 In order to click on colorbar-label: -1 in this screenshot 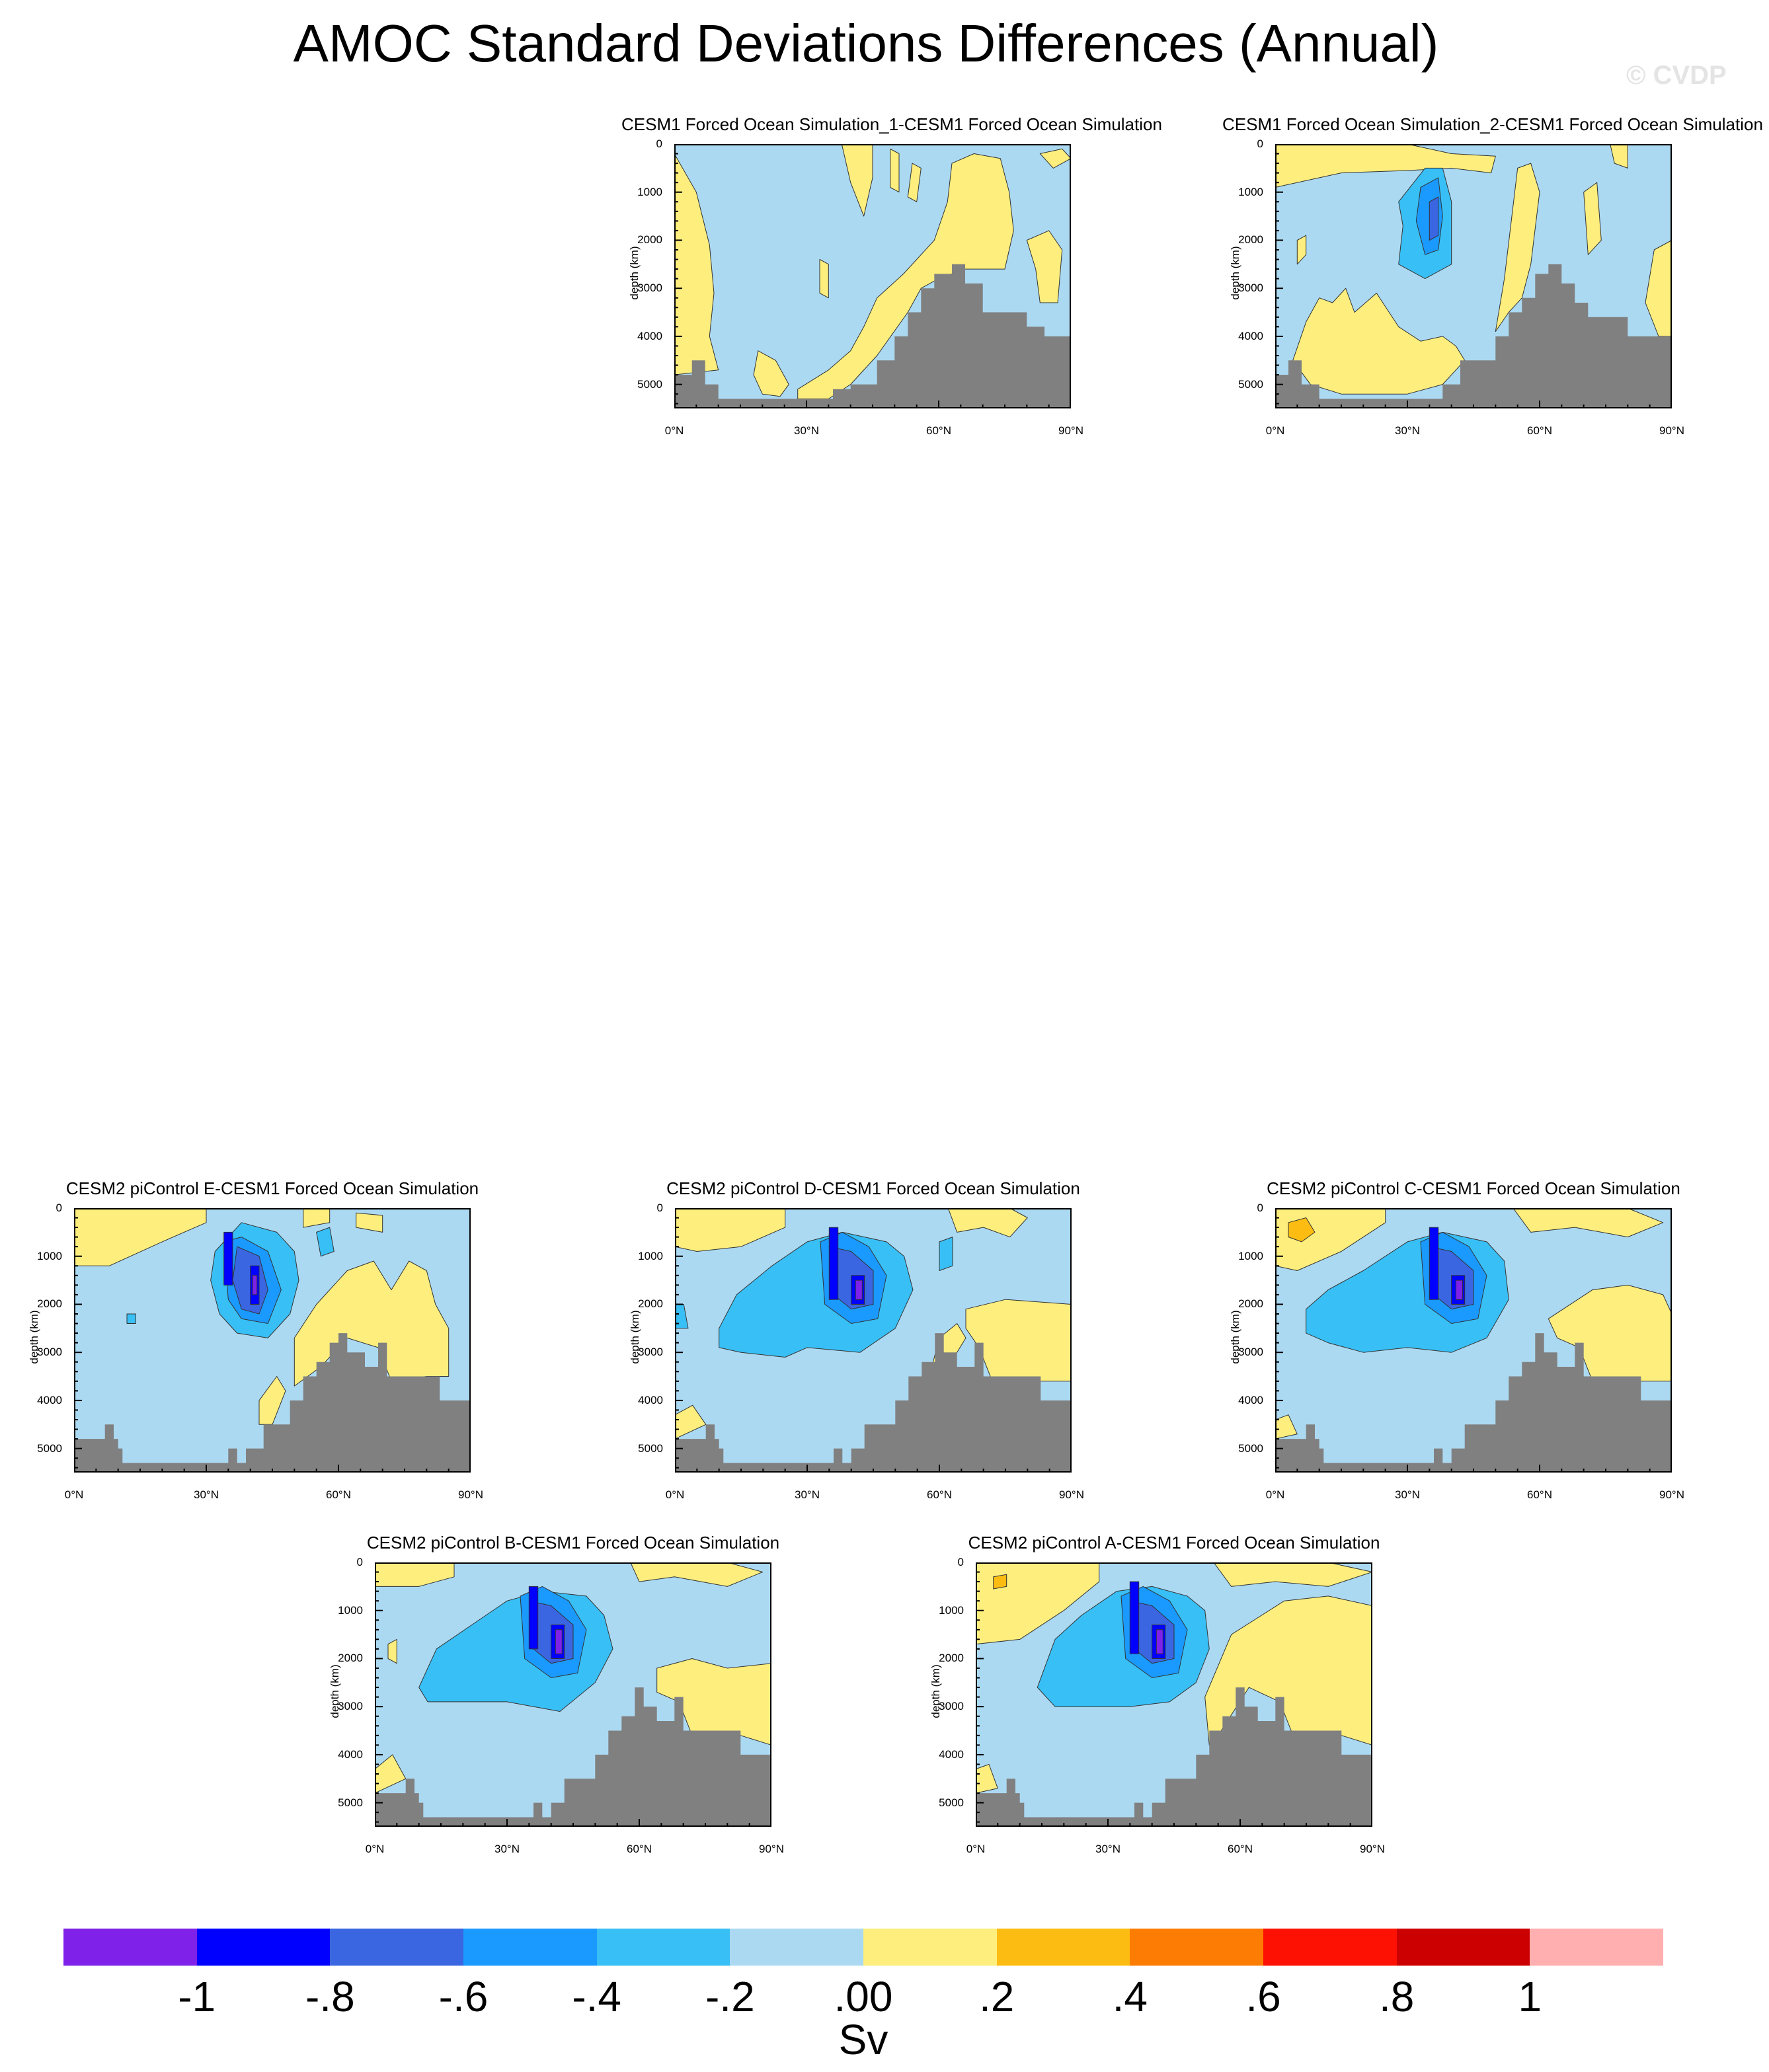, I will do `click(197, 1996)`.